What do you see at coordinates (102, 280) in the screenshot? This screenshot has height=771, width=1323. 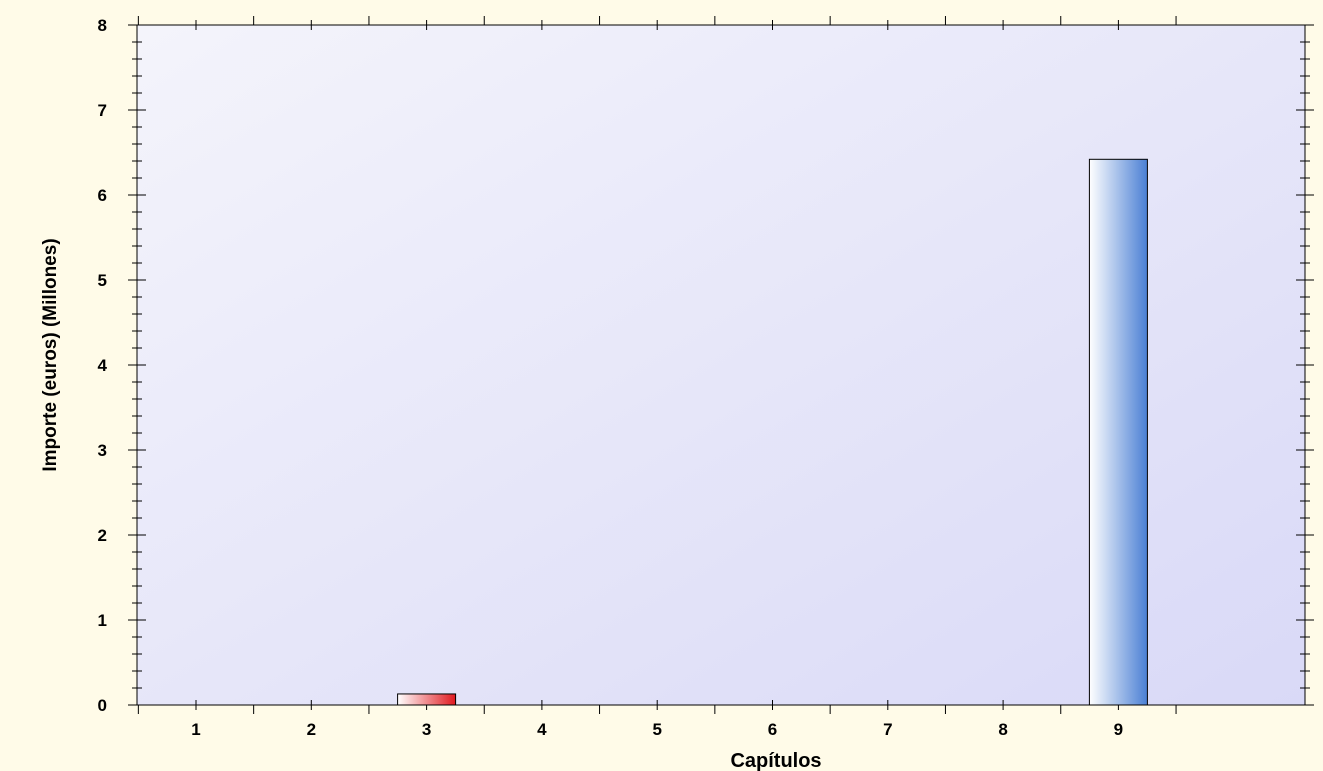 I see `y-tick-label: 5` at bounding box center [102, 280].